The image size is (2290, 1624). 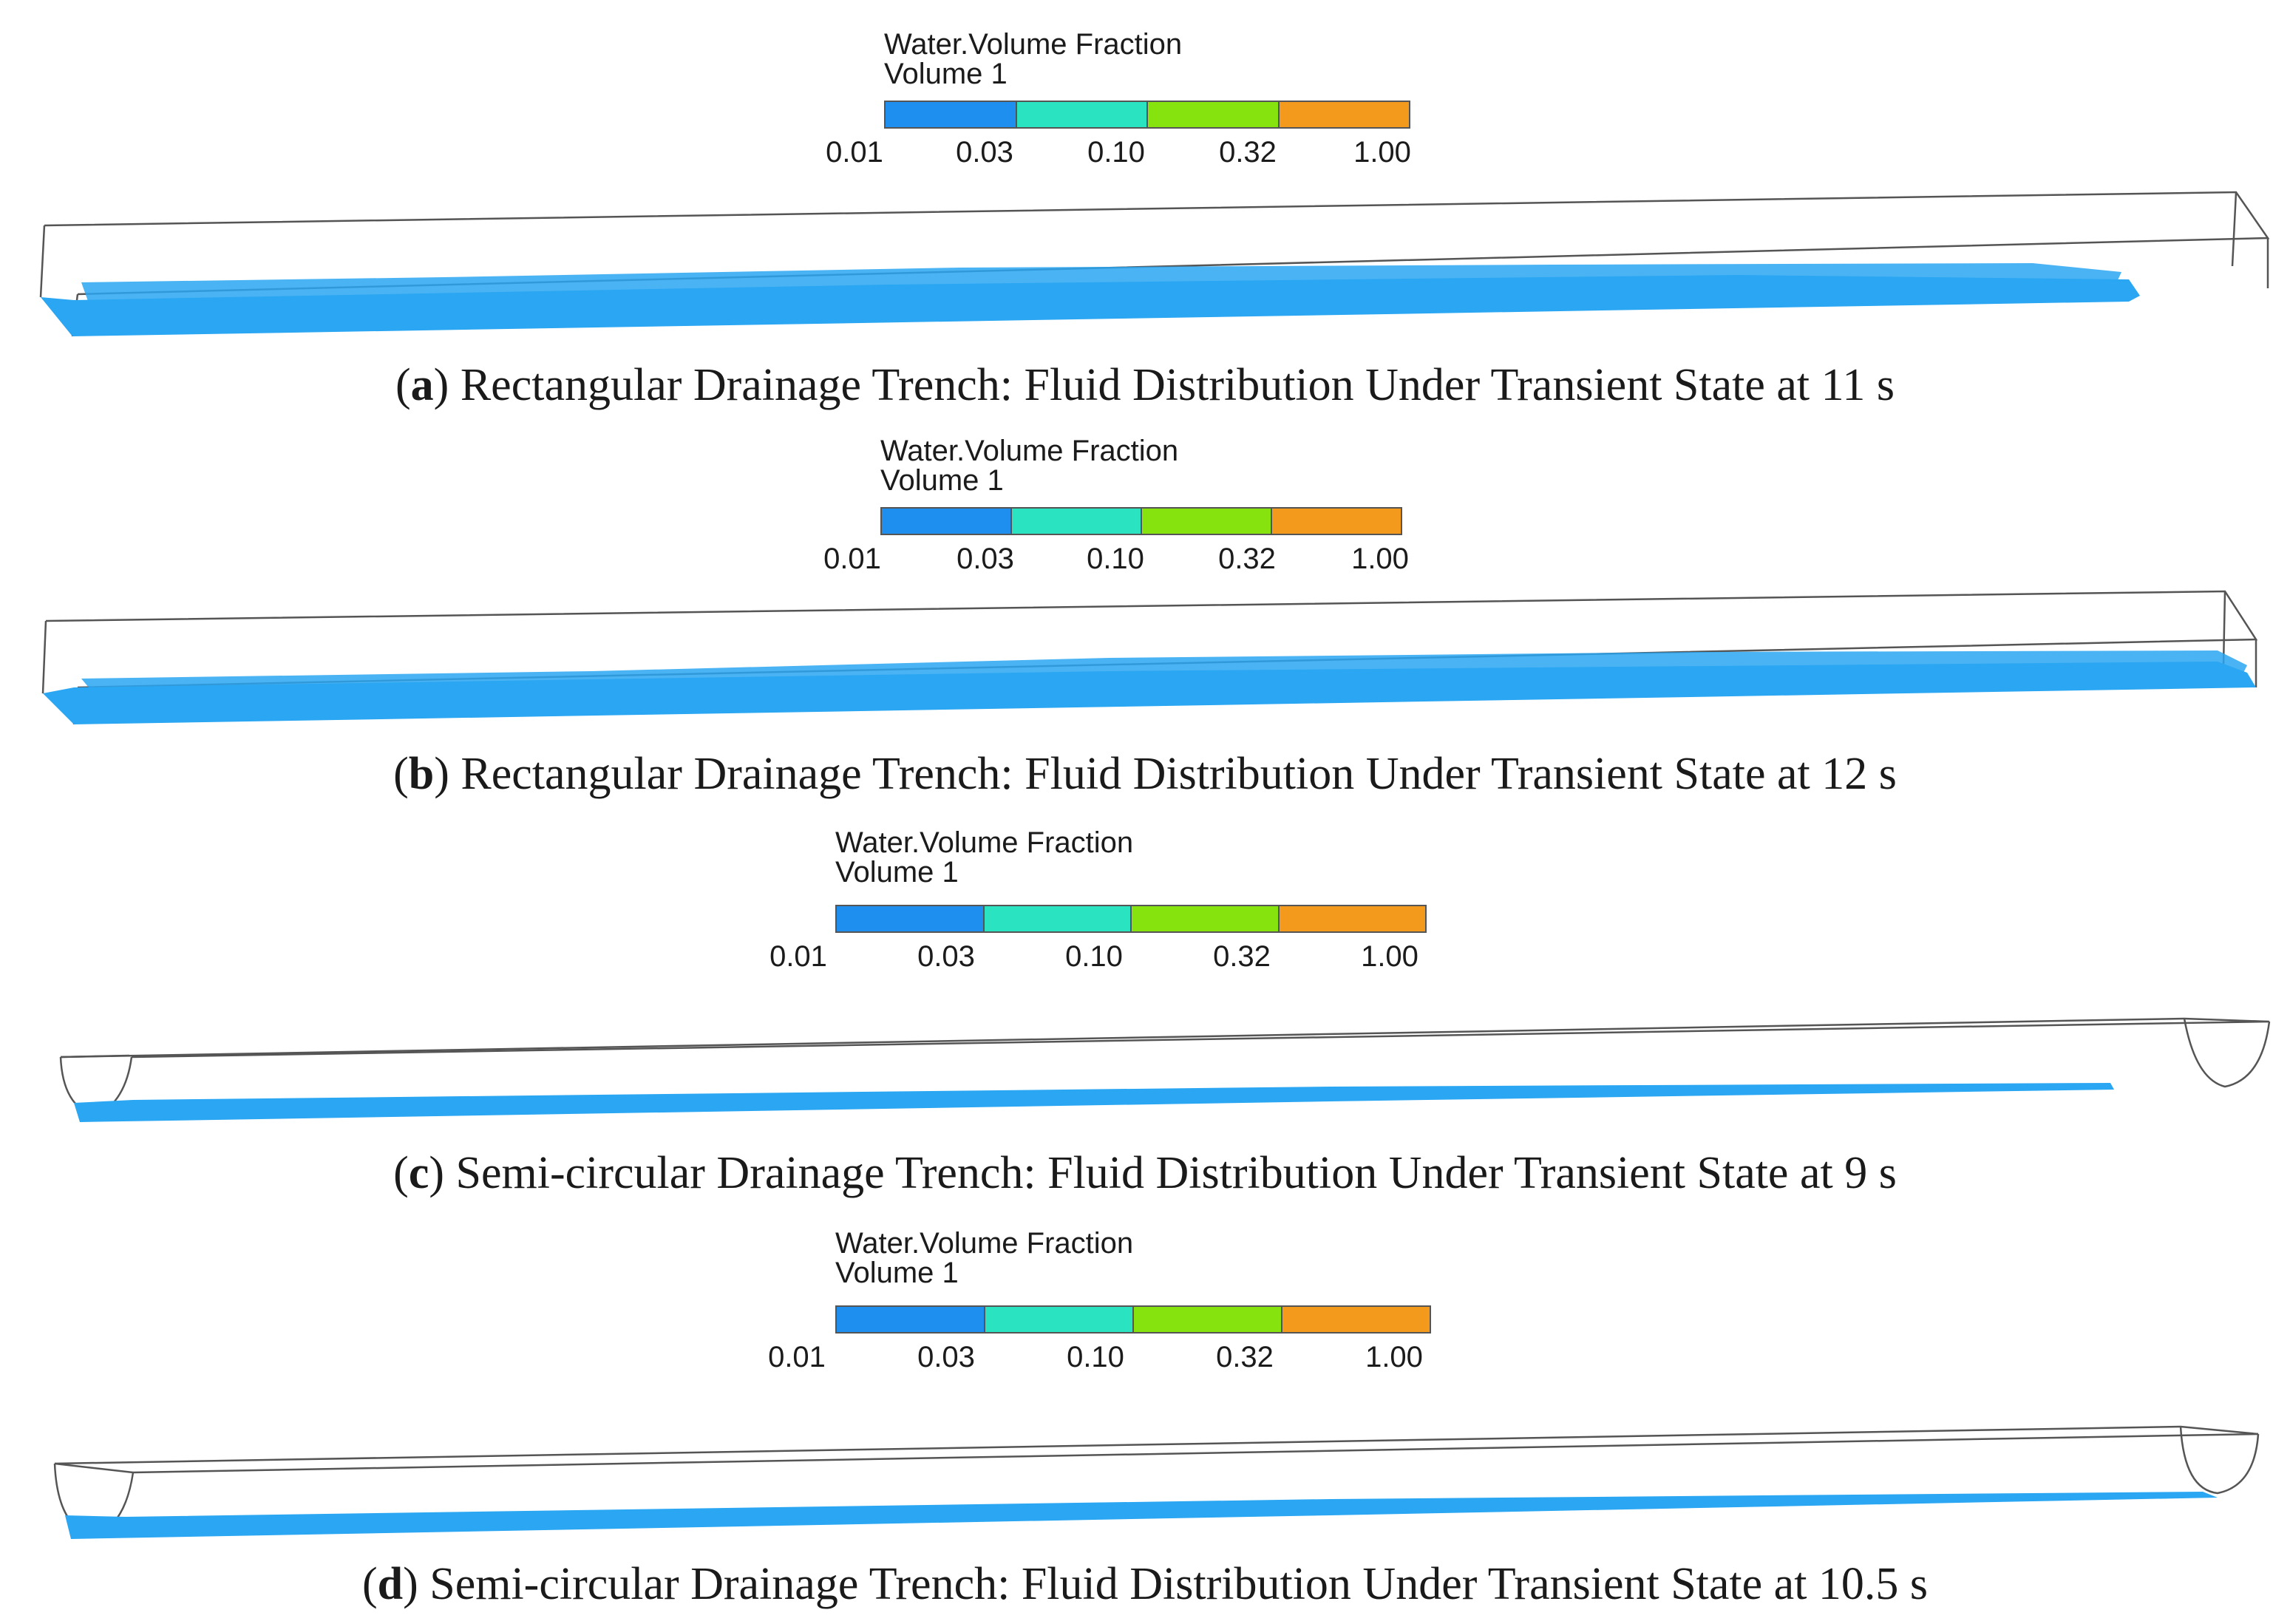 I want to click on trench-semicircular-c, so click(x=1165, y=1069).